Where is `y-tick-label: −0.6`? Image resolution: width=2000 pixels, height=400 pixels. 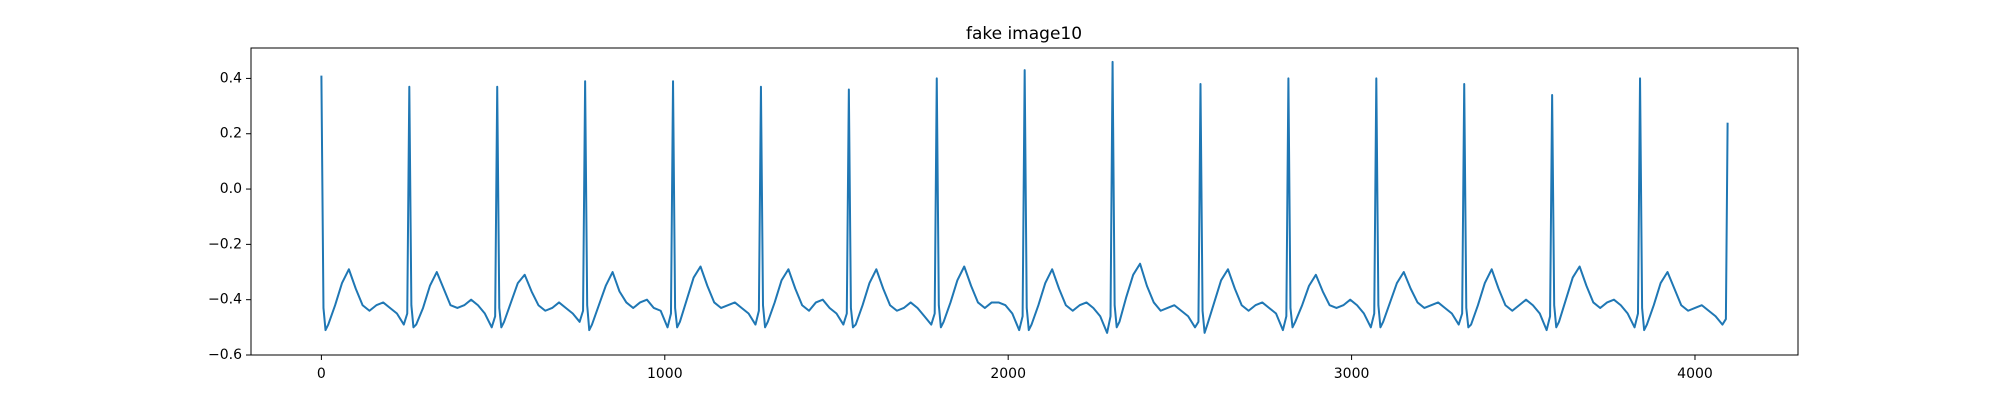 y-tick-label: −0.6 is located at coordinates (225, 355).